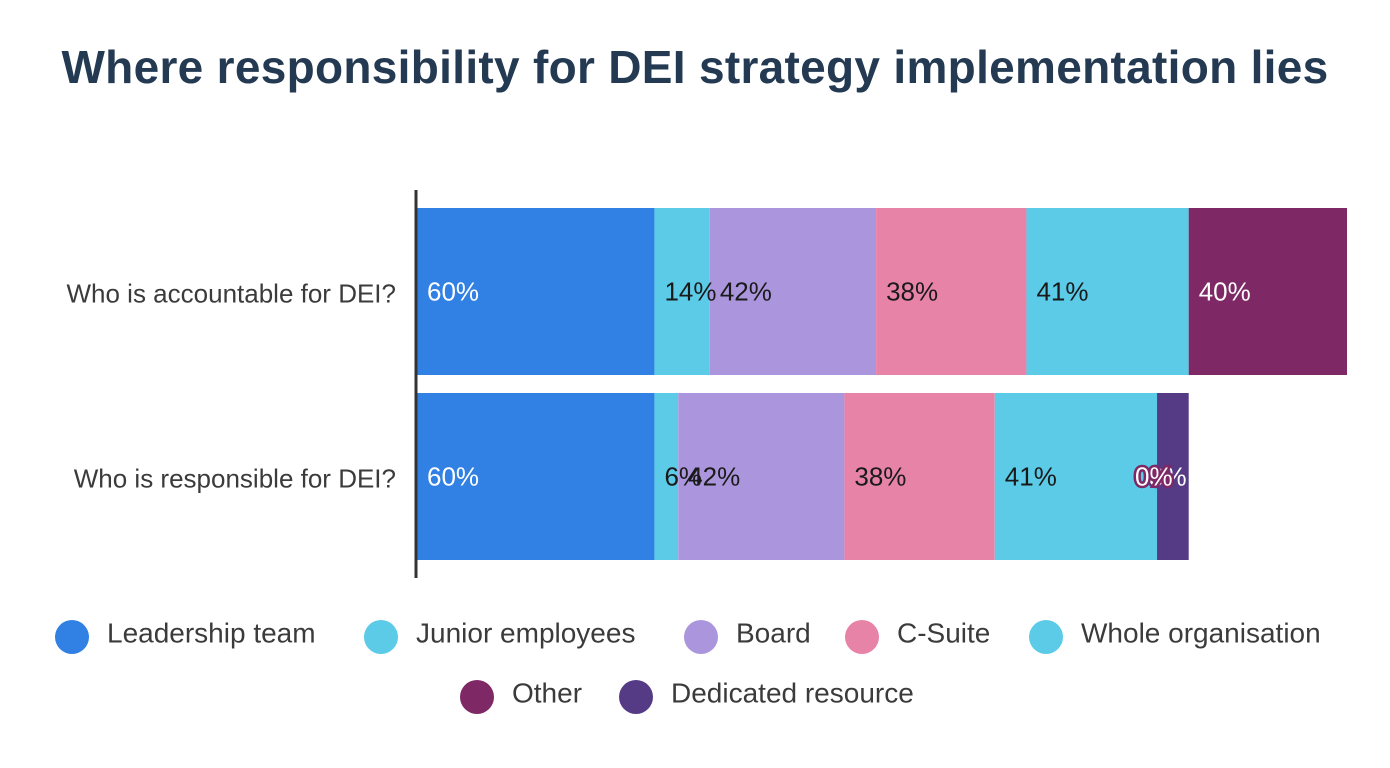 The image size is (1390, 768). What do you see at coordinates (525, 632) in the screenshot?
I see `legend-label: Junior employees` at bounding box center [525, 632].